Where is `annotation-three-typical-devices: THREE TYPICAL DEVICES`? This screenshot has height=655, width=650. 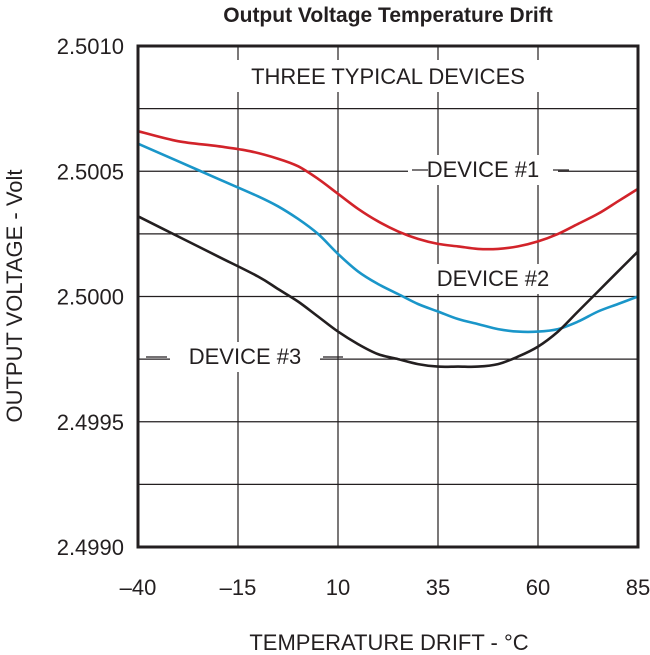 annotation-three-typical-devices: THREE TYPICAL DEVICES is located at coordinates (388, 76).